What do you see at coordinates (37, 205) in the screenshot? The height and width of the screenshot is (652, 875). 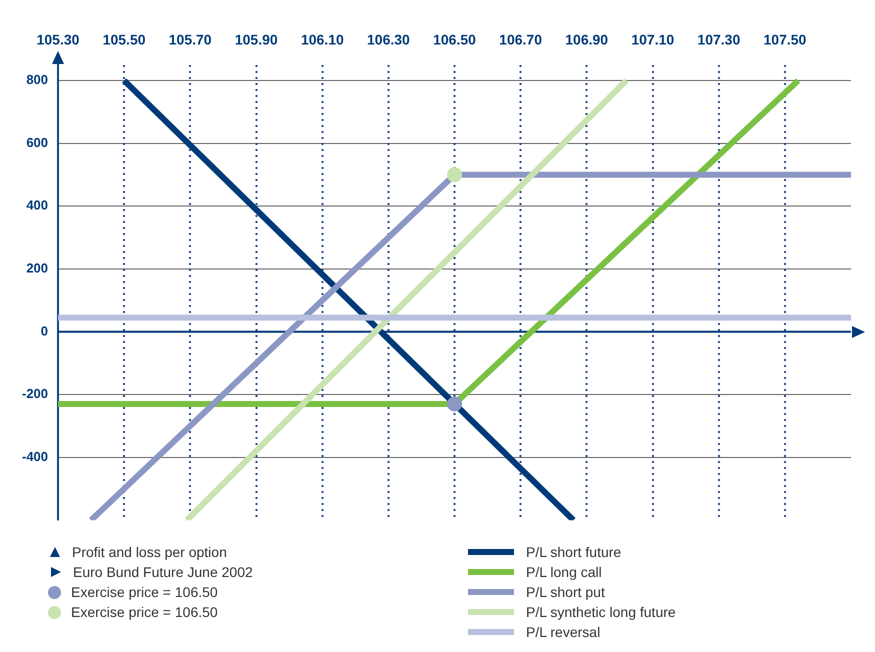 I see `y-tick-label: 400` at bounding box center [37, 205].